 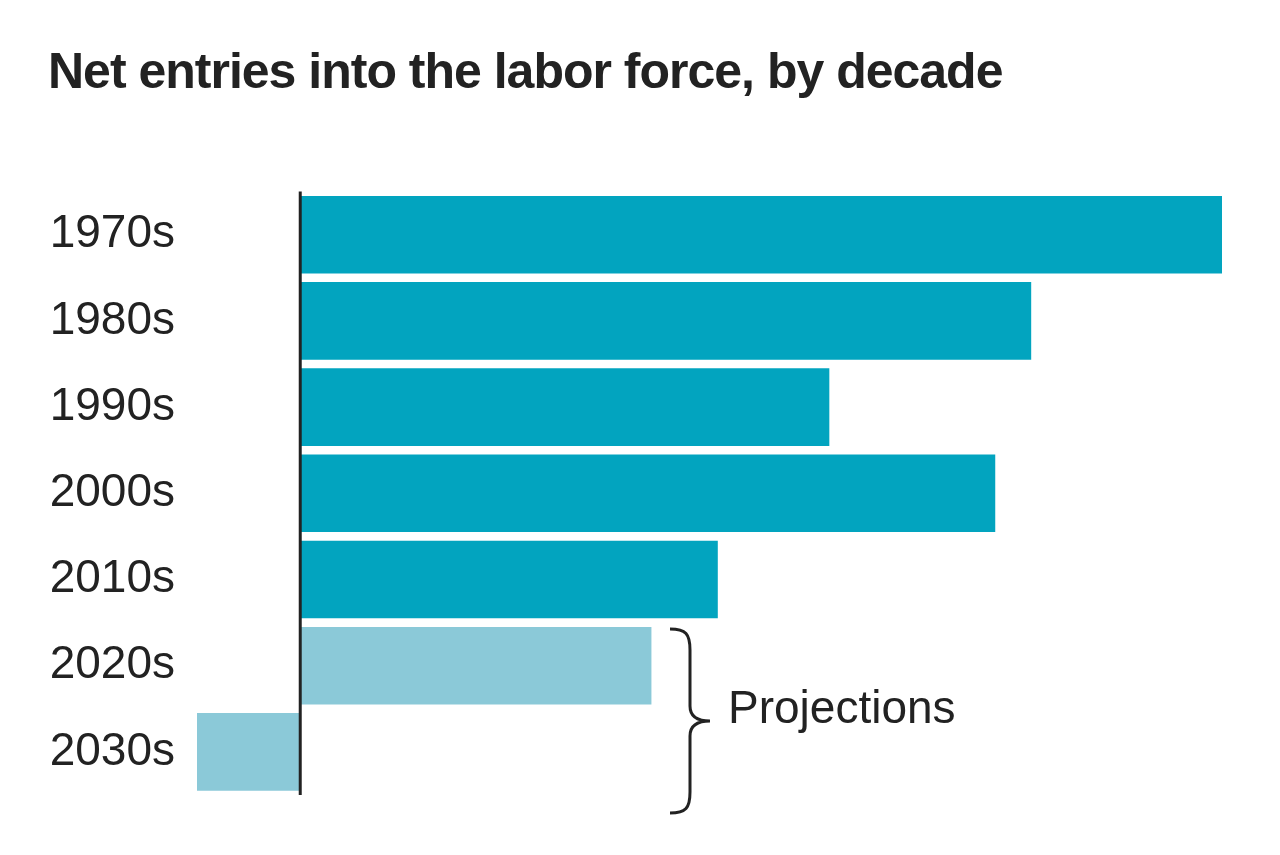 I want to click on y-tick-label: 2030s, so click(x=112, y=748).